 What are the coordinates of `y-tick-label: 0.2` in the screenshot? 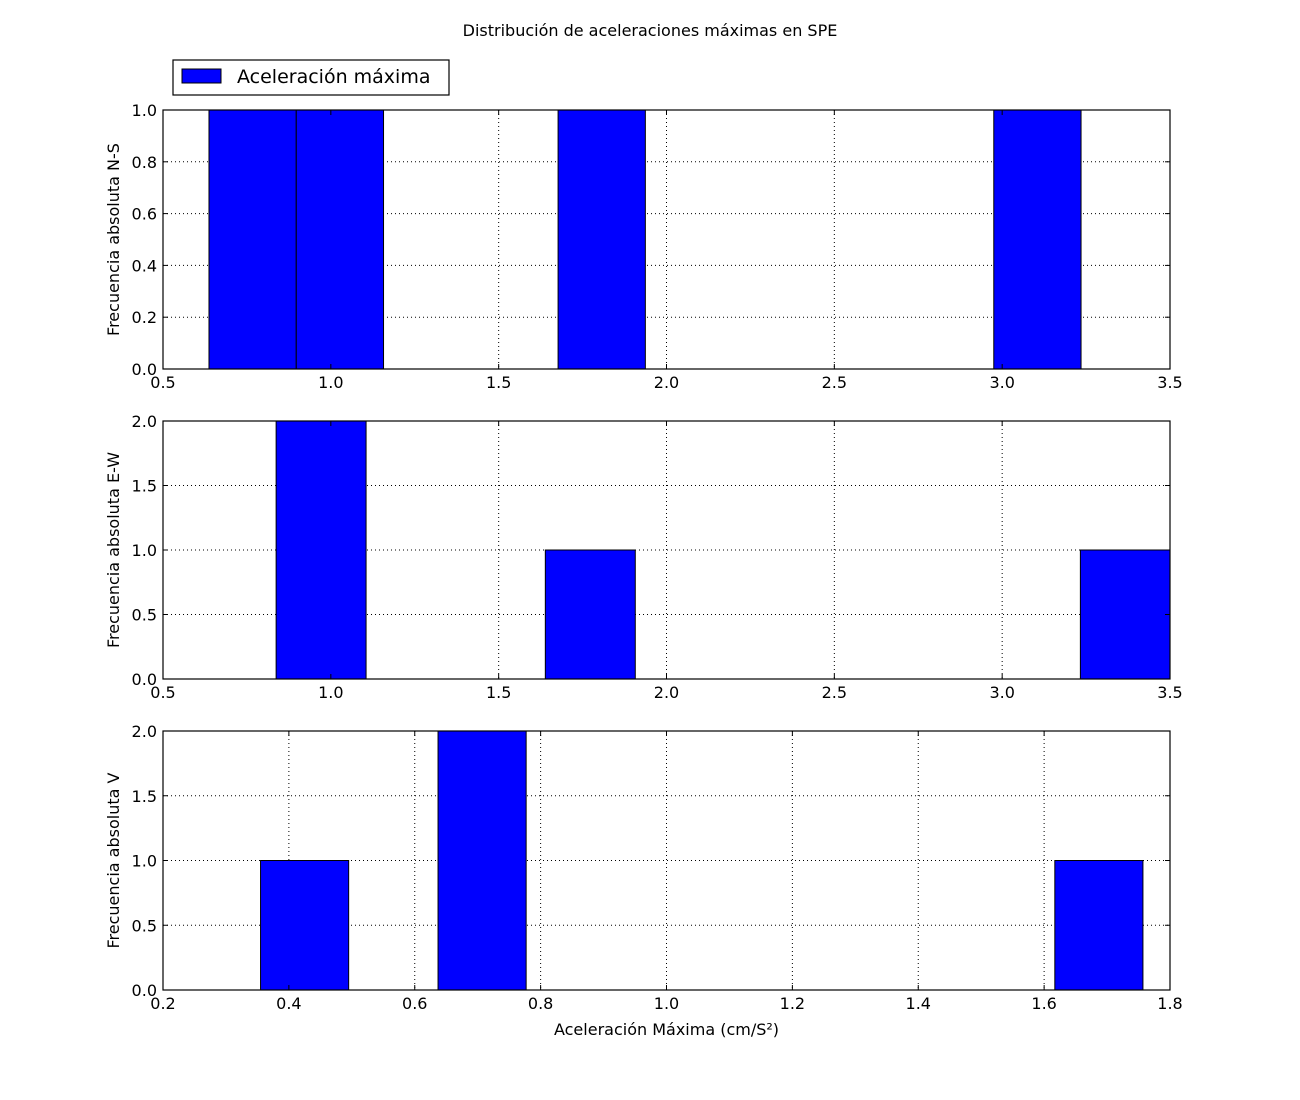 It's located at (144, 317).